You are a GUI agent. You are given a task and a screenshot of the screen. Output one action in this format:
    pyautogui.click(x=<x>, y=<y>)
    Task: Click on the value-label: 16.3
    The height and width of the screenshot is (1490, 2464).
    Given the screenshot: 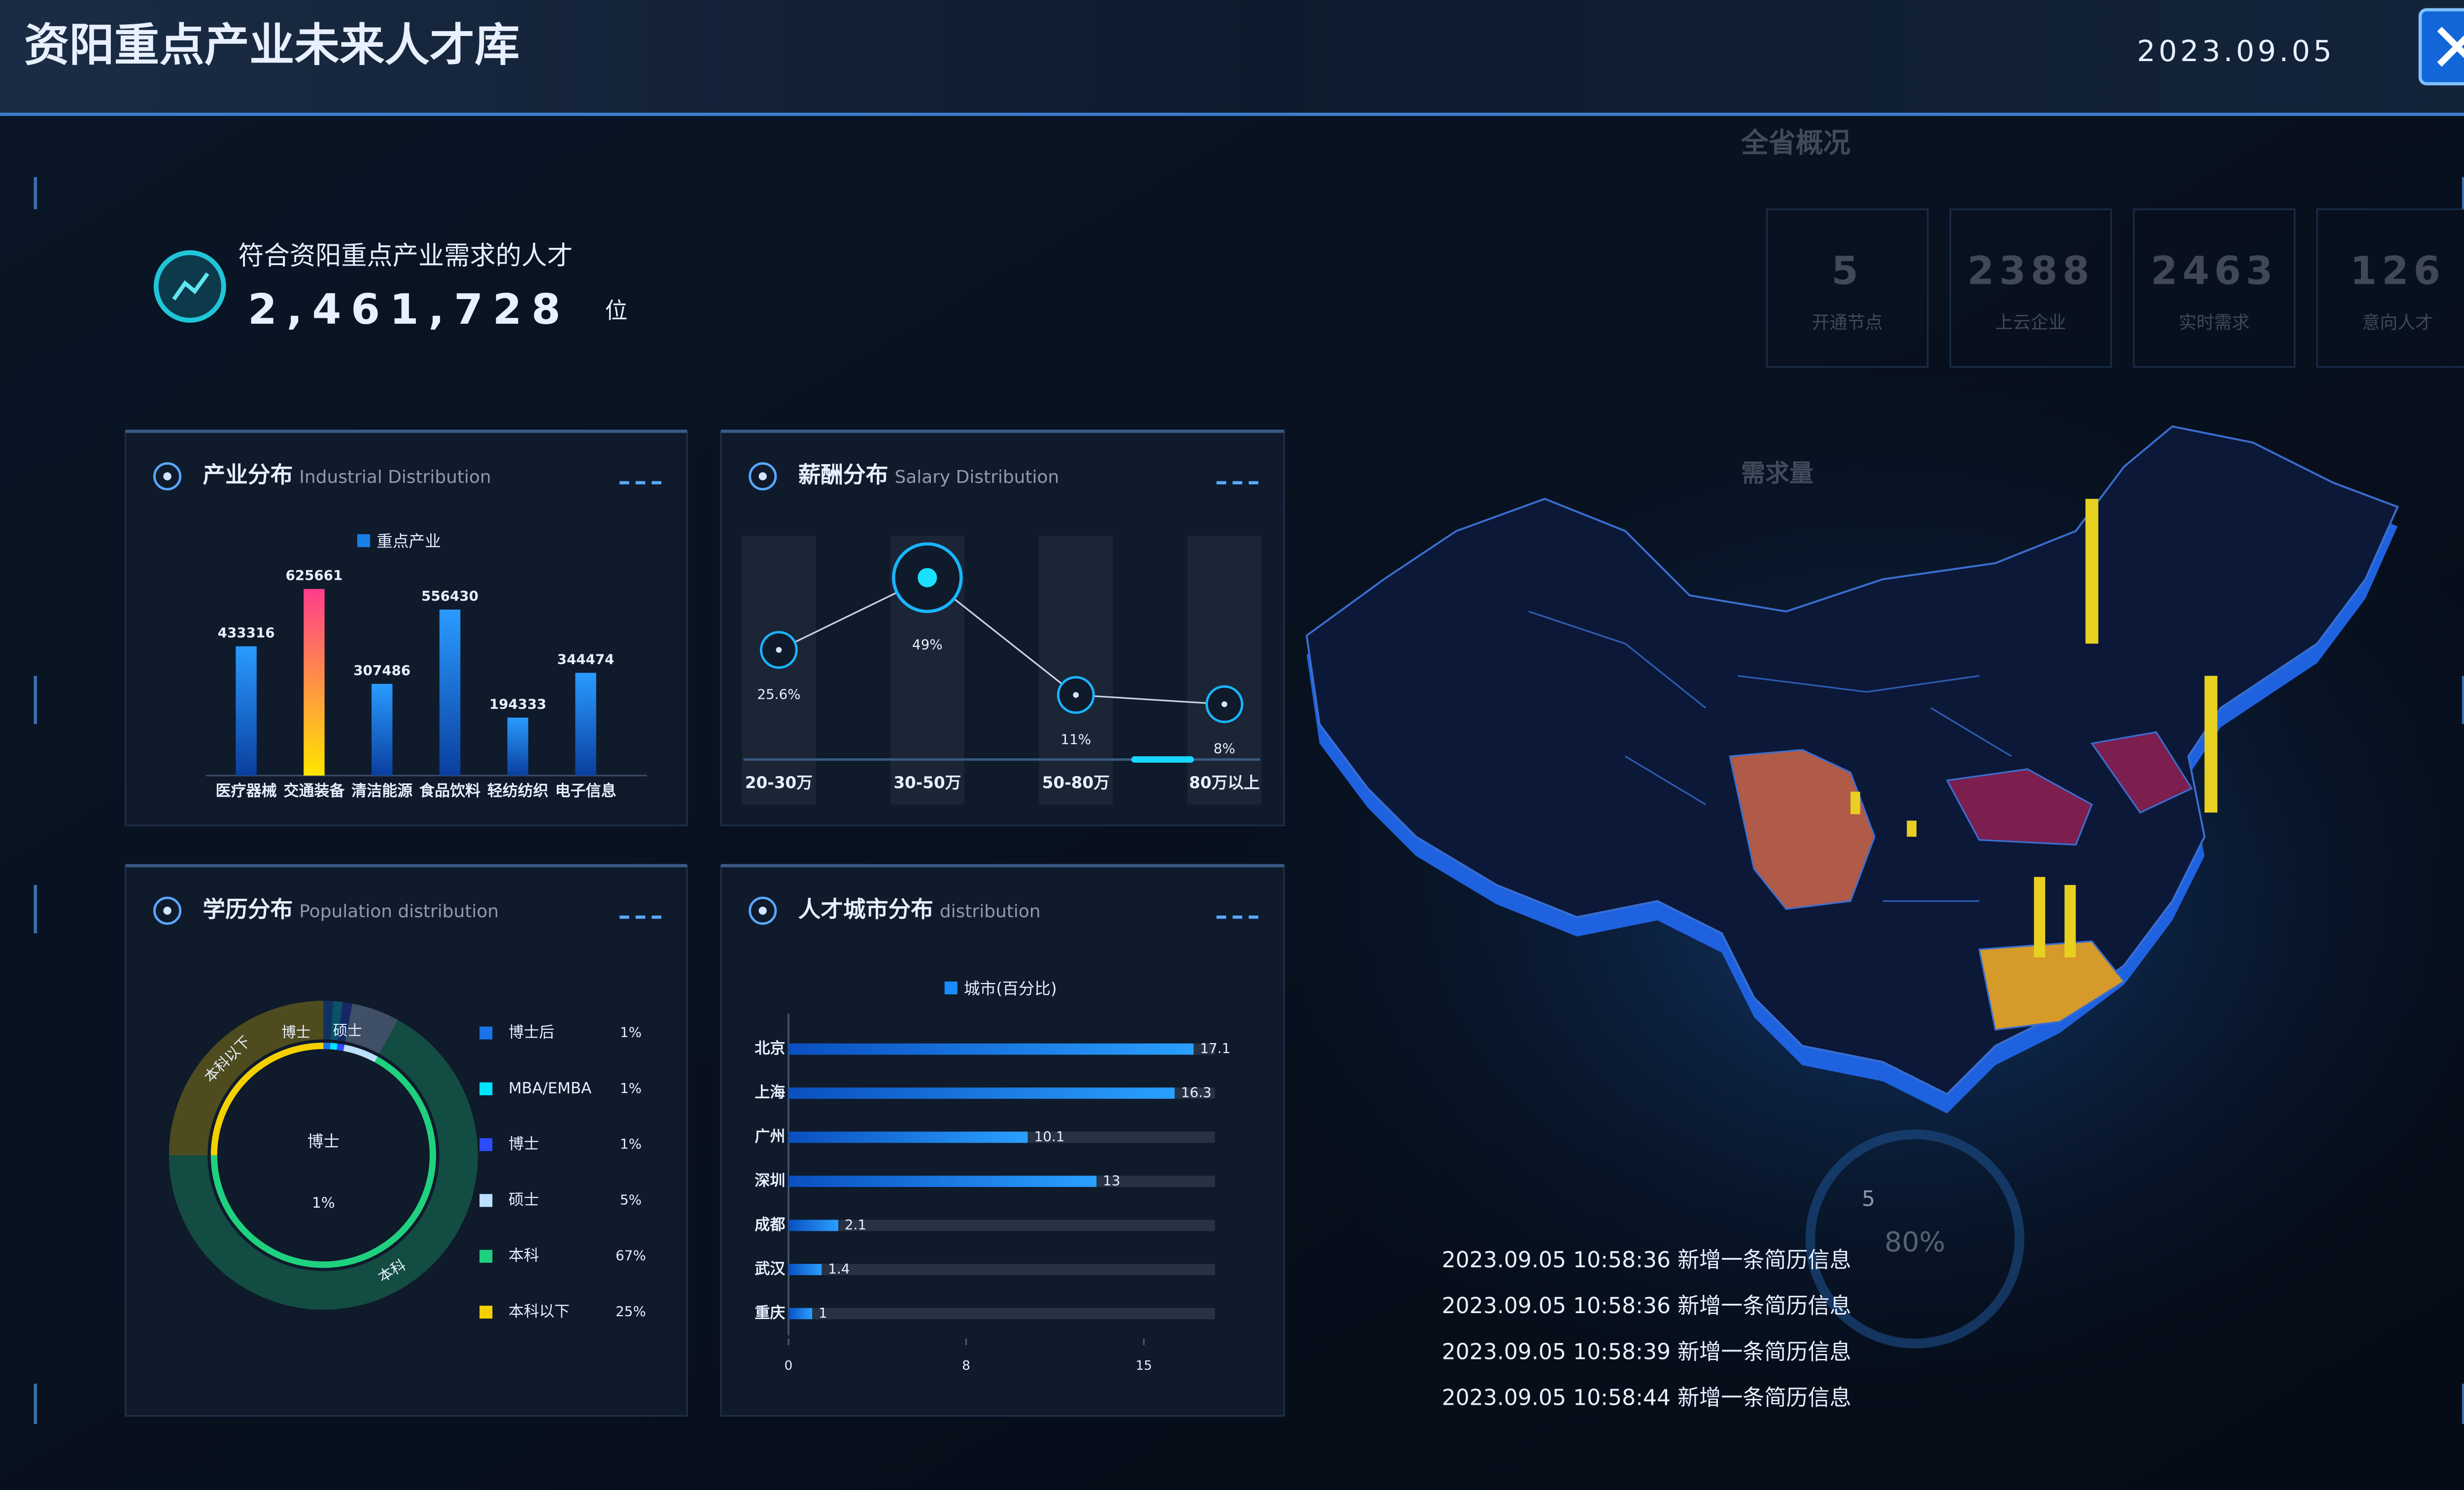 What is the action you would take?
    pyautogui.click(x=1196, y=1092)
    